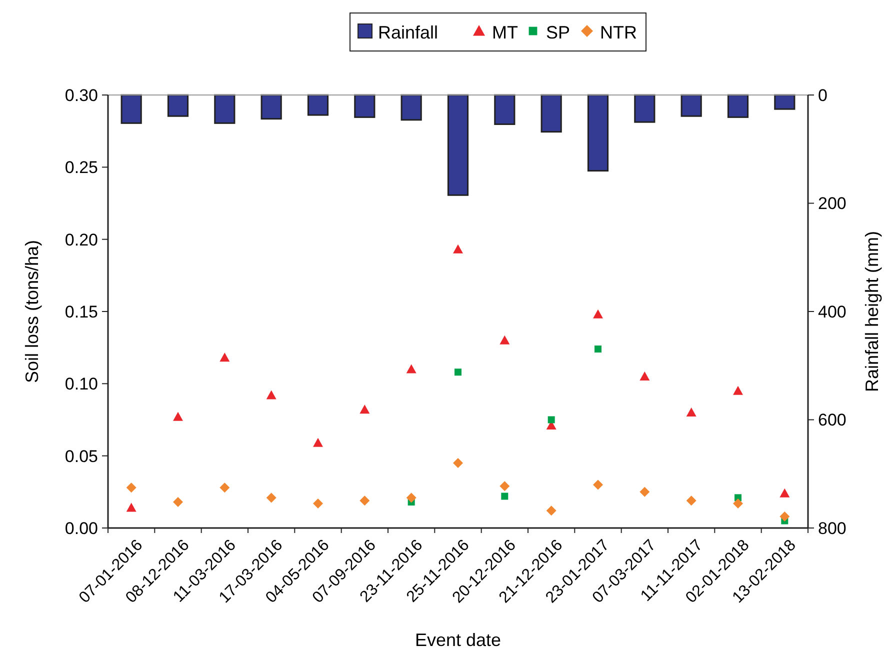  What do you see at coordinates (81, 456) in the screenshot?
I see `y-tick-label: 0.05` at bounding box center [81, 456].